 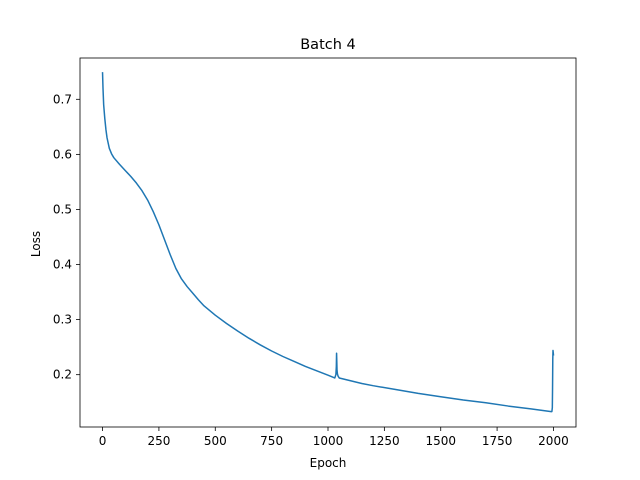 I want to click on y-tick-label: 0.2, so click(x=62, y=375).